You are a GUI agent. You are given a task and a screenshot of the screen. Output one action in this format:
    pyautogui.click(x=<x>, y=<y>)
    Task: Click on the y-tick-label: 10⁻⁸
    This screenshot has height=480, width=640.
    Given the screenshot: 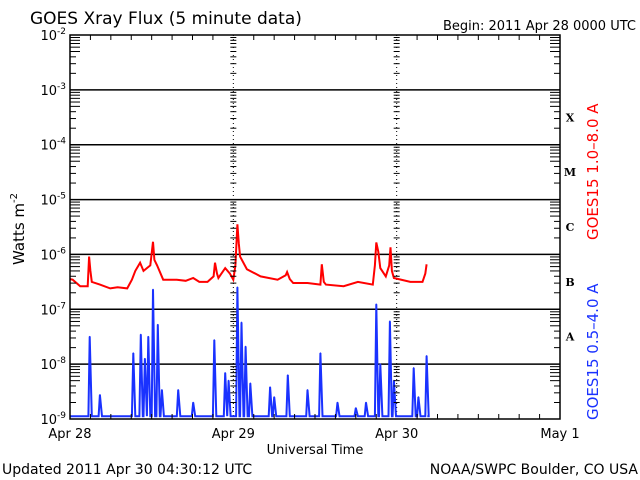 What is the action you would take?
    pyautogui.click(x=53, y=364)
    